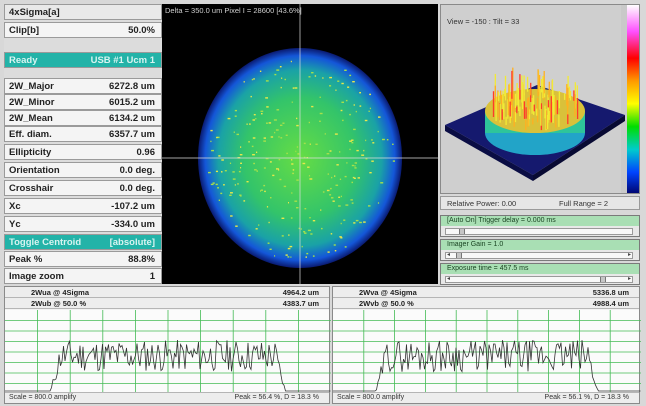  What do you see at coordinates (83, 30) in the screenshot?
I see `clip-row: Clip[b] 50.0%` at bounding box center [83, 30].